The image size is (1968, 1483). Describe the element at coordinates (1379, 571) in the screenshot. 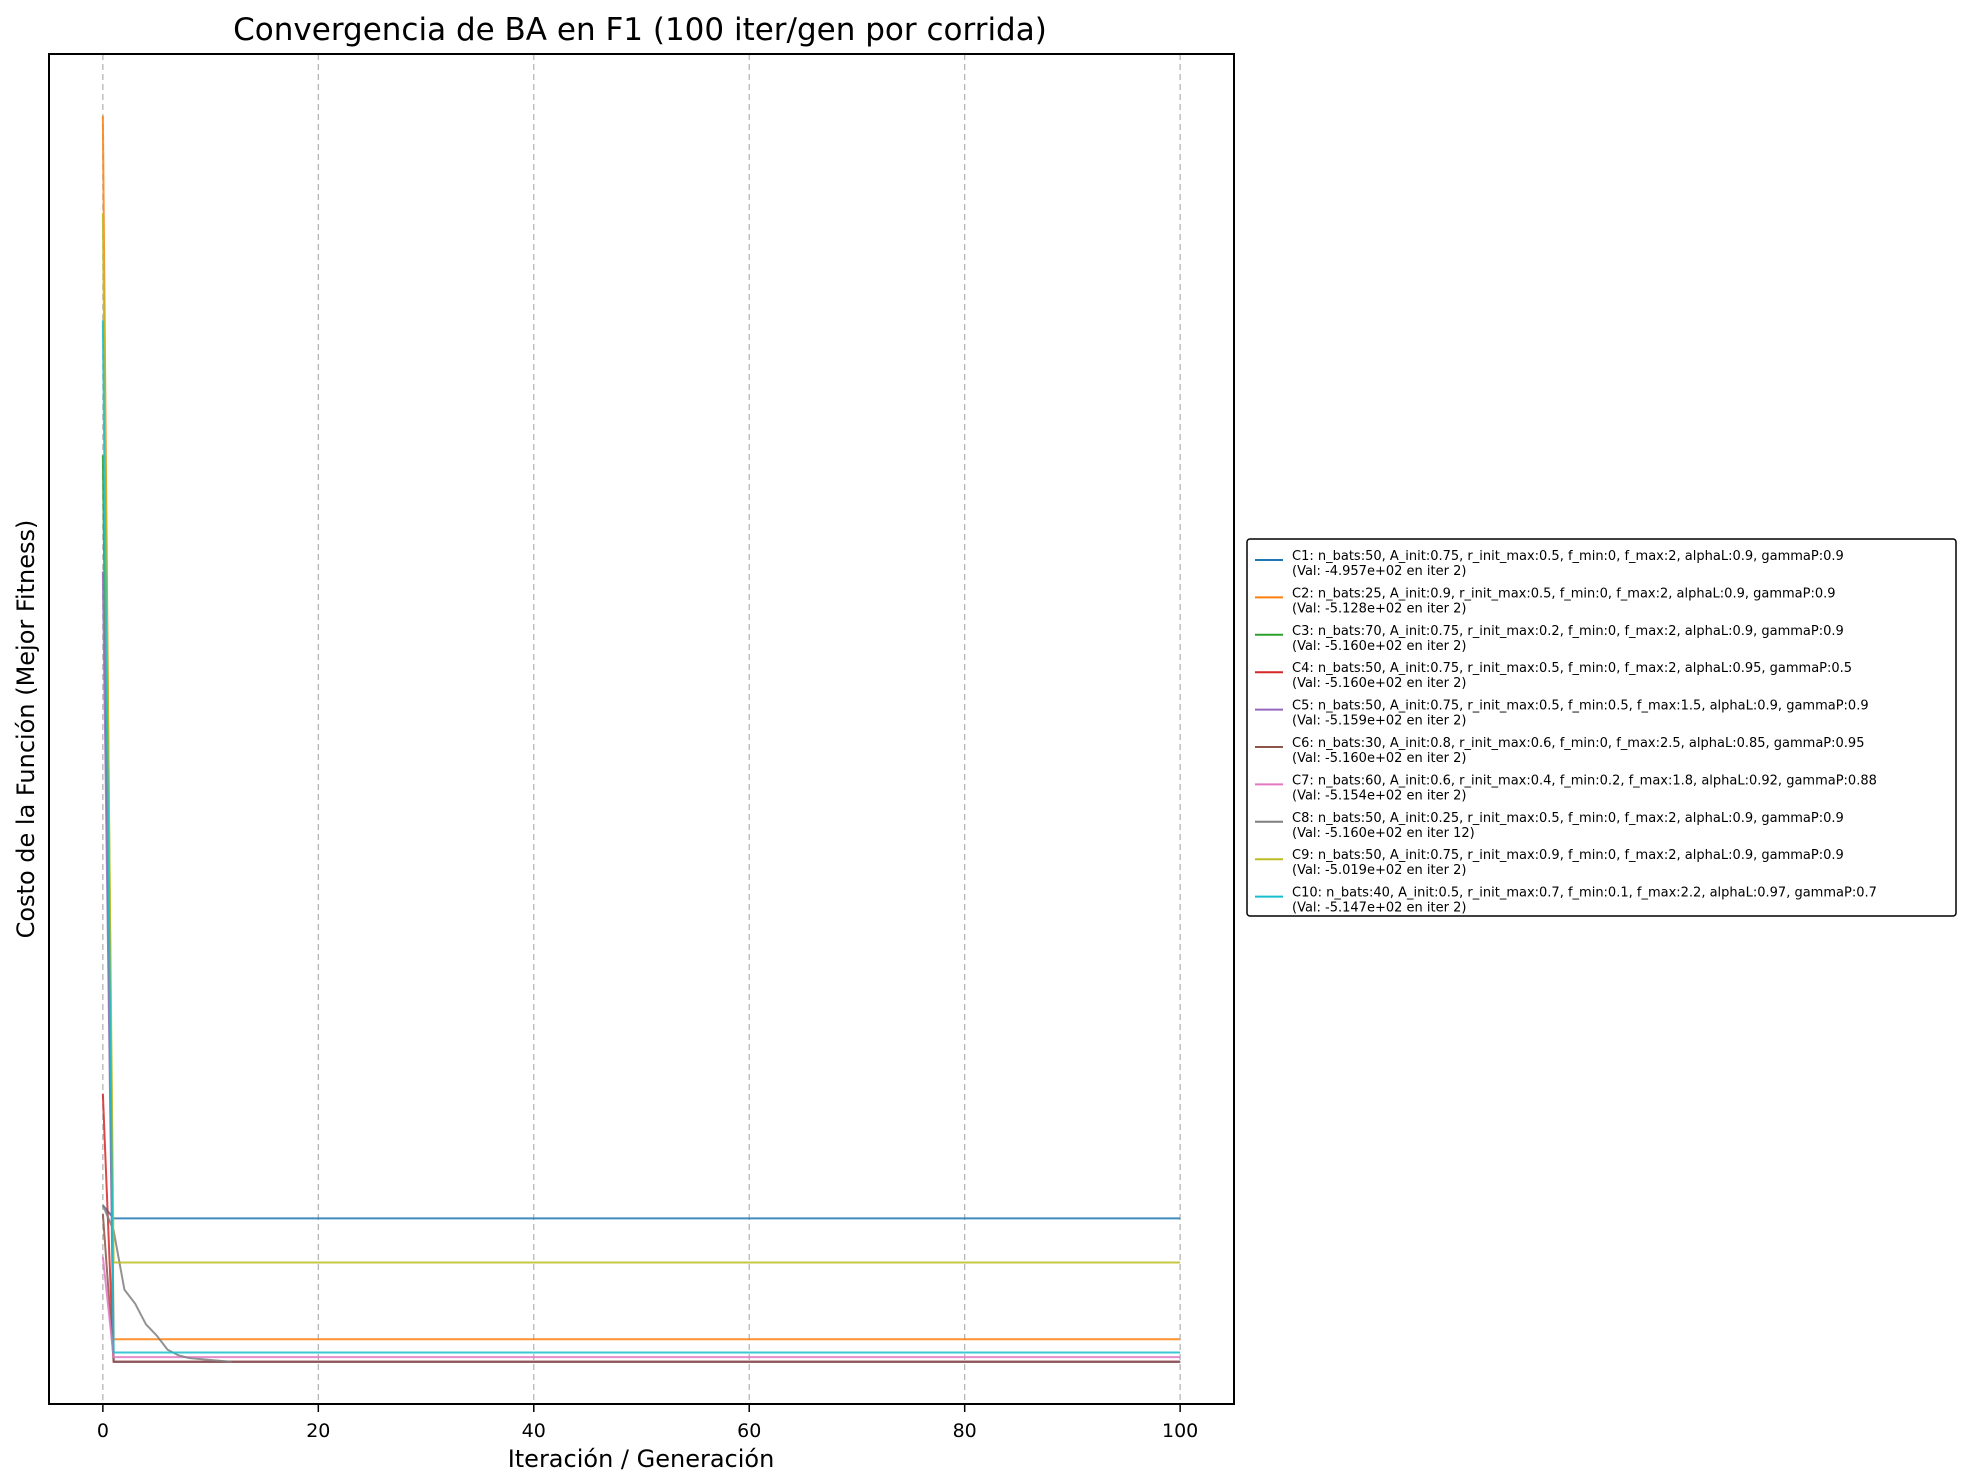

I see `legend-note-c1: (Val: -4.957e+02 en iter 2)` at that location.